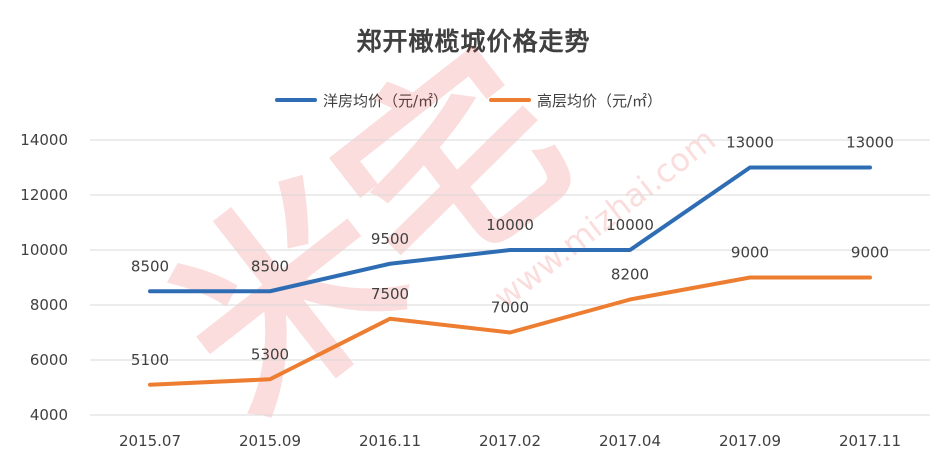 Image resolution: width=947 pixels, height=466 pixels. Describe the element at coordinates (600, 100) in the screenshot. I see `legend-label-series-2: 高层均价（元/㎡）` at that location.